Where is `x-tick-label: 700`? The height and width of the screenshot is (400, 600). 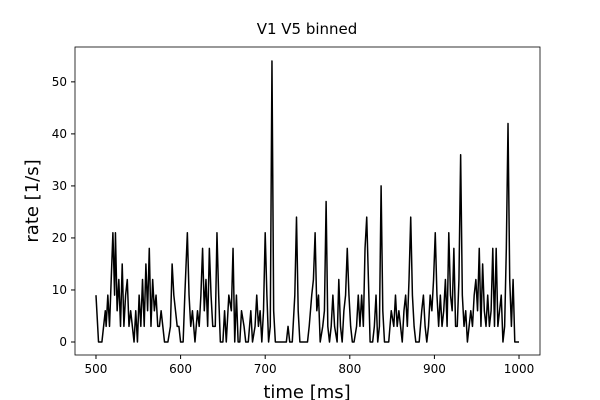
x-tick-label: 700 is located at coordinates (265, 369).